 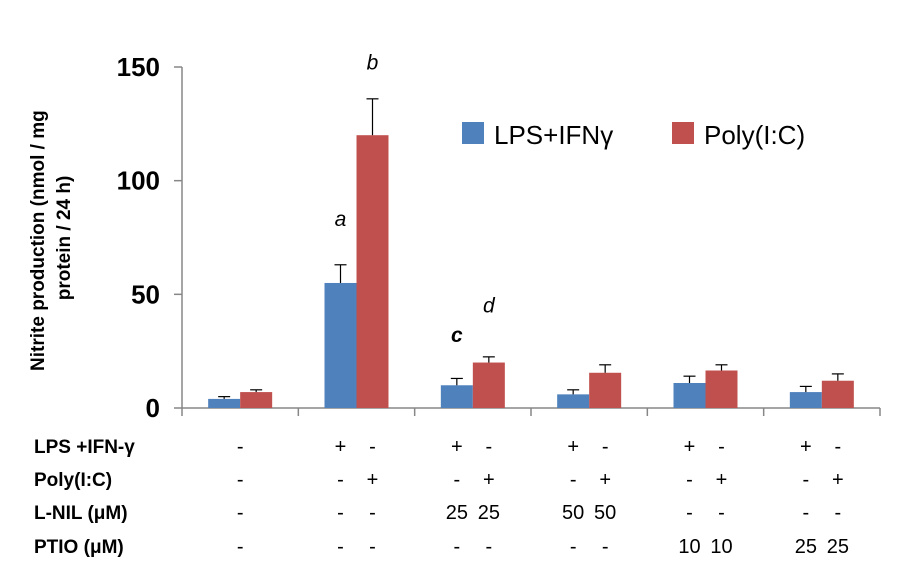 I want to click on significance-letter: c, so click(x=457, y=335).